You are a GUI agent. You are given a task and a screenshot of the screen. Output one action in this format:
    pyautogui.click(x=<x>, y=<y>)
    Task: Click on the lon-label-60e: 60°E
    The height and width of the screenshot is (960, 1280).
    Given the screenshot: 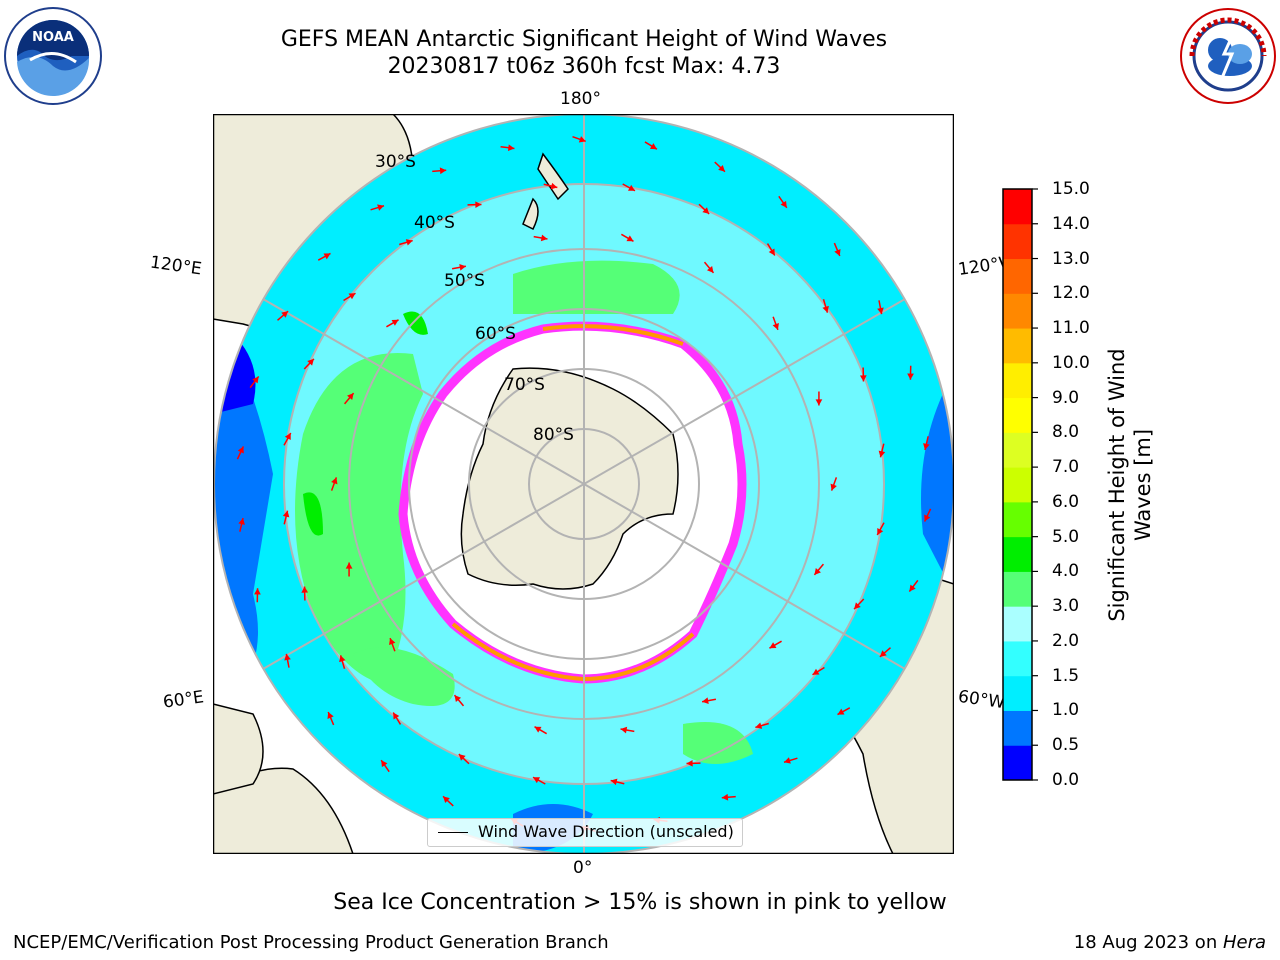 What is the action you would take?
    pyautogui.click(x=183, y=700)
    